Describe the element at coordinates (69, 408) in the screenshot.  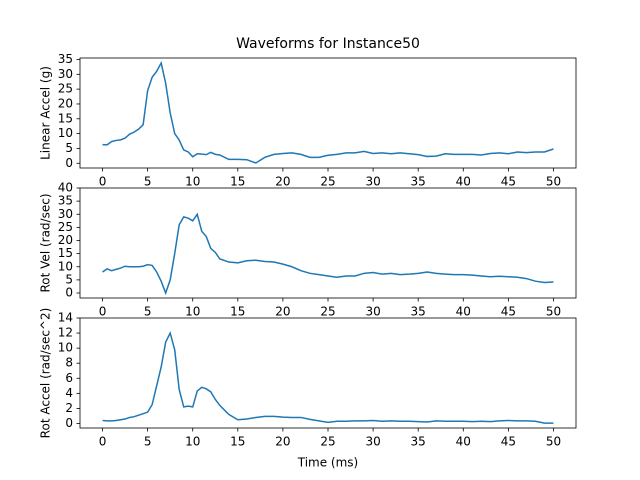
I see `y-tick-label: 2` at that location.